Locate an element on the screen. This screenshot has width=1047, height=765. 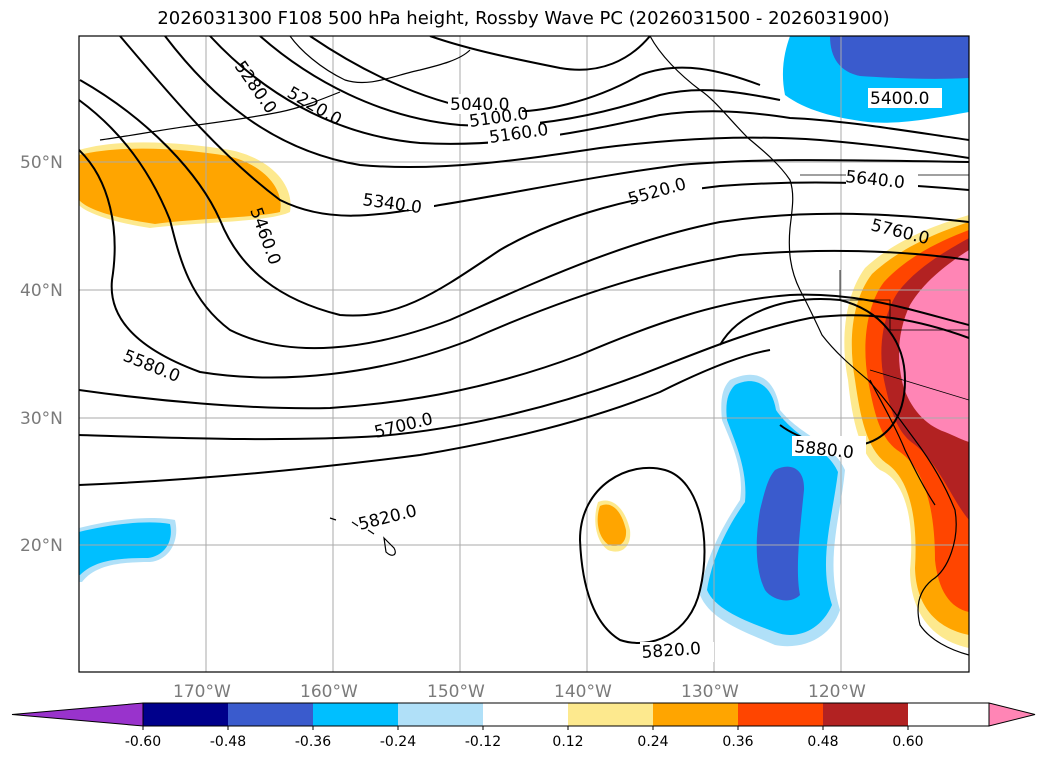
colorbar-extend-max is located at coordinates (1012, 714).